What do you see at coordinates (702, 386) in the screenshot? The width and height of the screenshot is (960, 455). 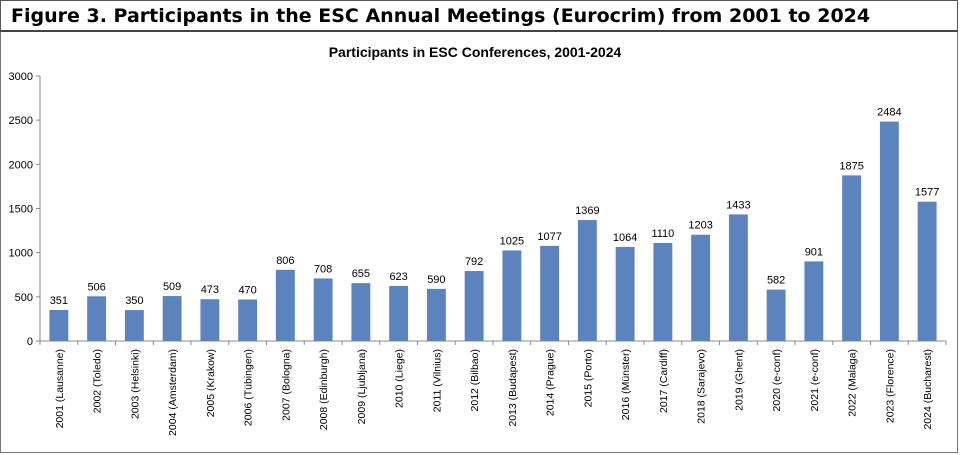 I see `x-tick-label: 2018 (Sarajevo)` at bounding box center [702, 386].